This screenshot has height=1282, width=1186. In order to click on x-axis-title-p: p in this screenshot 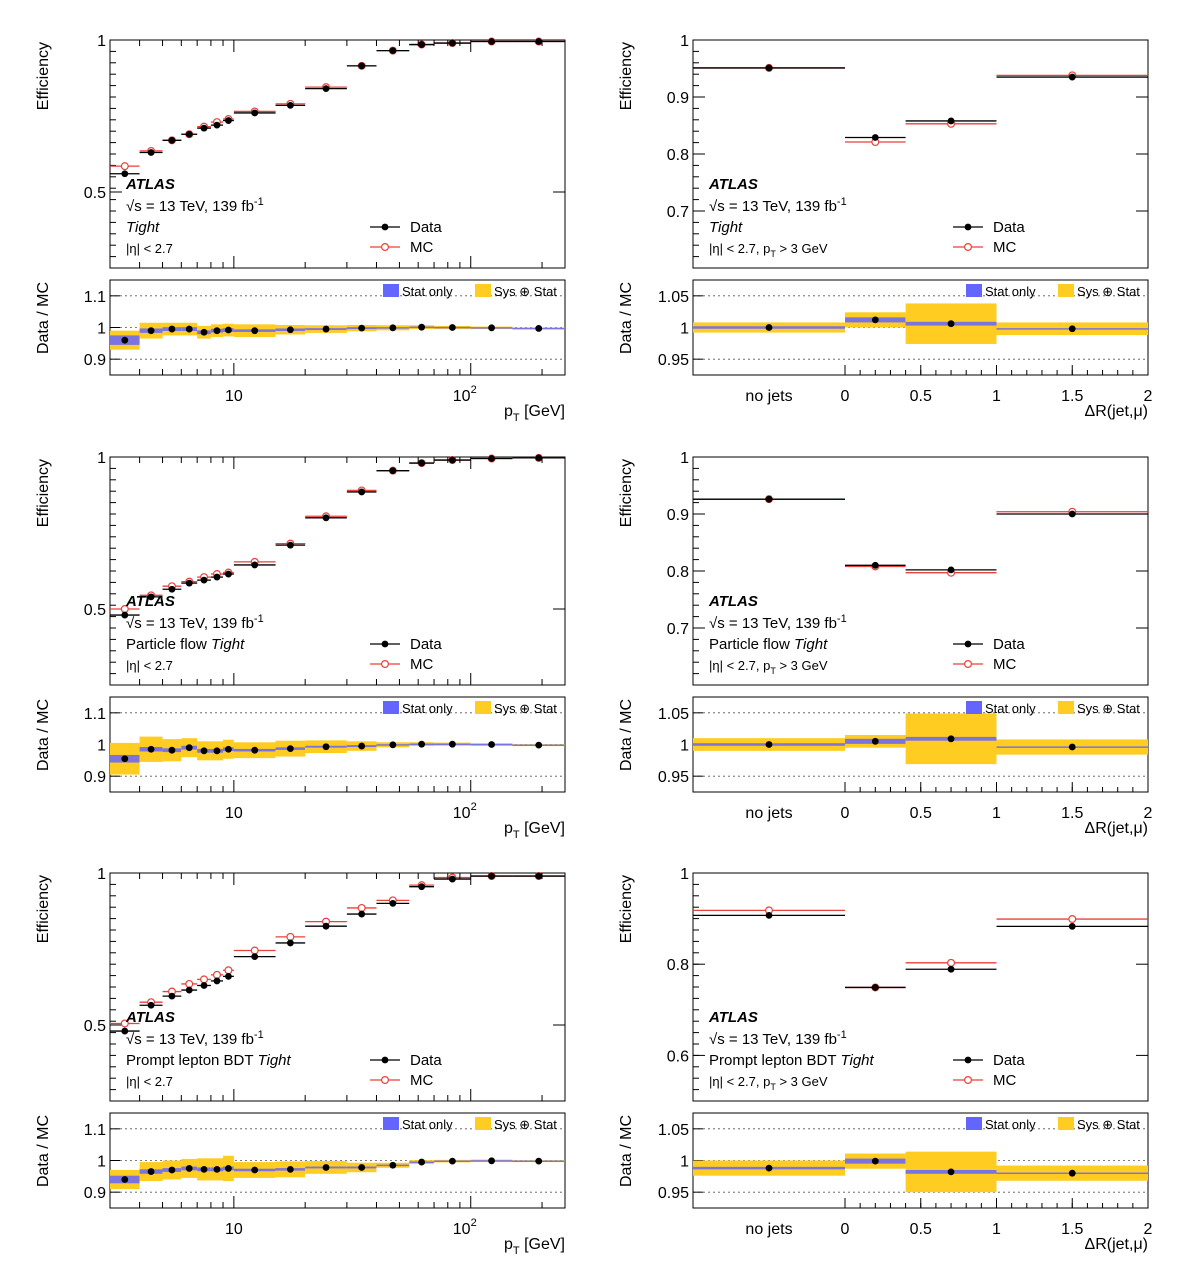, I will do `click(508, 411)`.